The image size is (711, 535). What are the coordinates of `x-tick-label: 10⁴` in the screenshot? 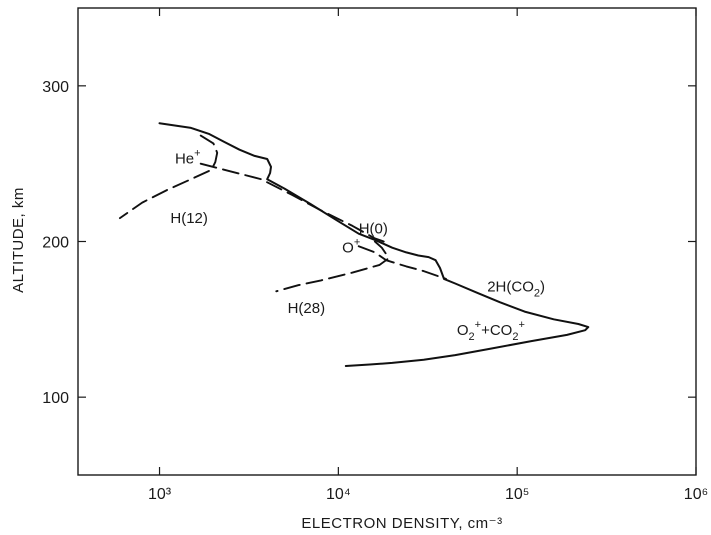 It's located at (338, 494).